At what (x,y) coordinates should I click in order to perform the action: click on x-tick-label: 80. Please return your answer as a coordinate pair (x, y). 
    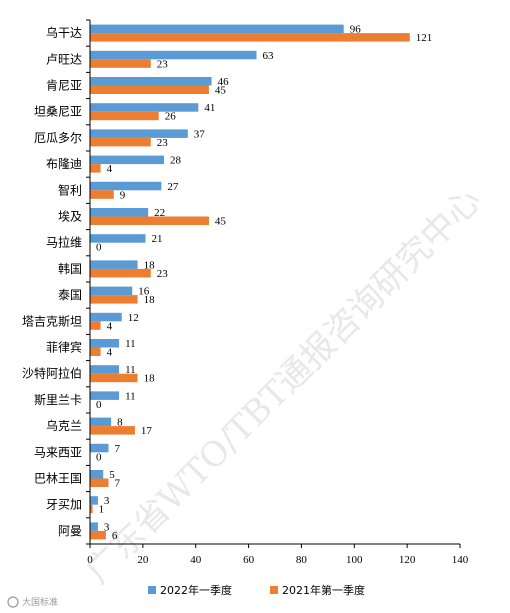
    Looking at the image, I should click on (302, 560).